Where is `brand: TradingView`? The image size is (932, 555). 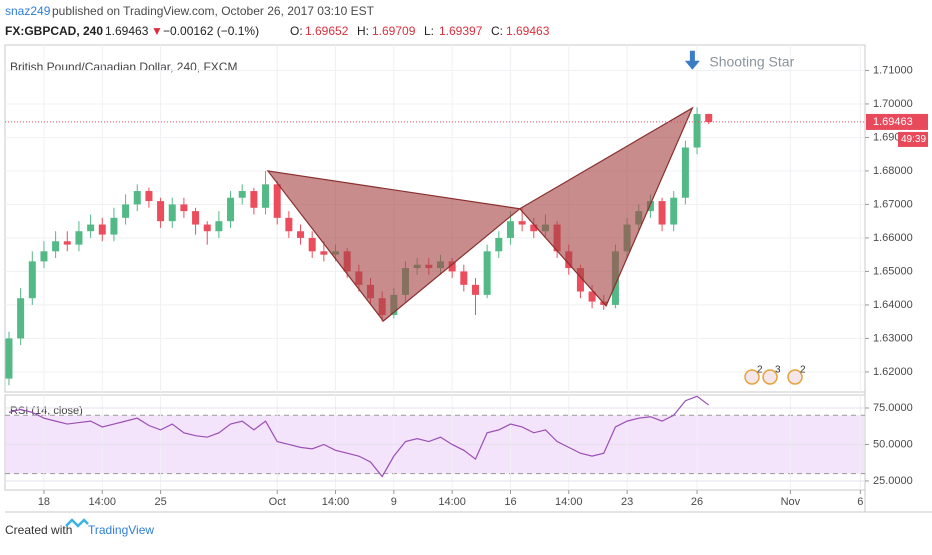 brand: TradingView is located at coordinates (121, 530).